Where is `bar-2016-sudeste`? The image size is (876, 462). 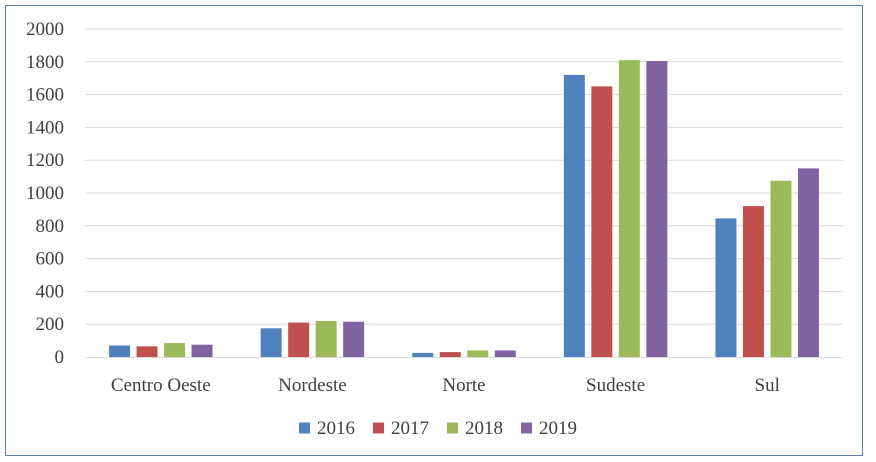
bar-2016-sudeste is located at coordinates (574, 216).